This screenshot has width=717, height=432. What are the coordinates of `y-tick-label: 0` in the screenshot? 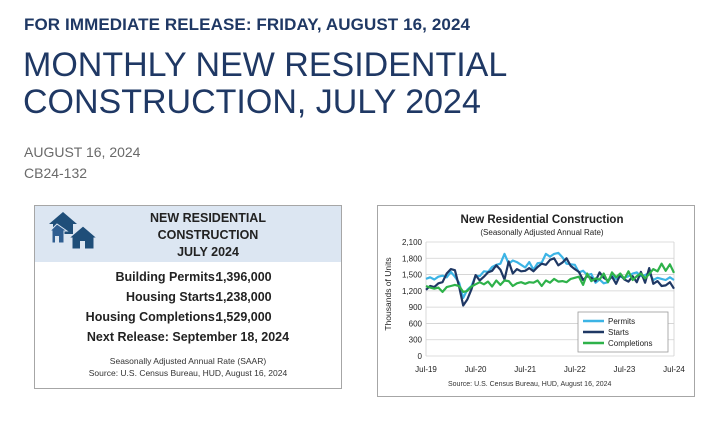 It's located at (420, 356).